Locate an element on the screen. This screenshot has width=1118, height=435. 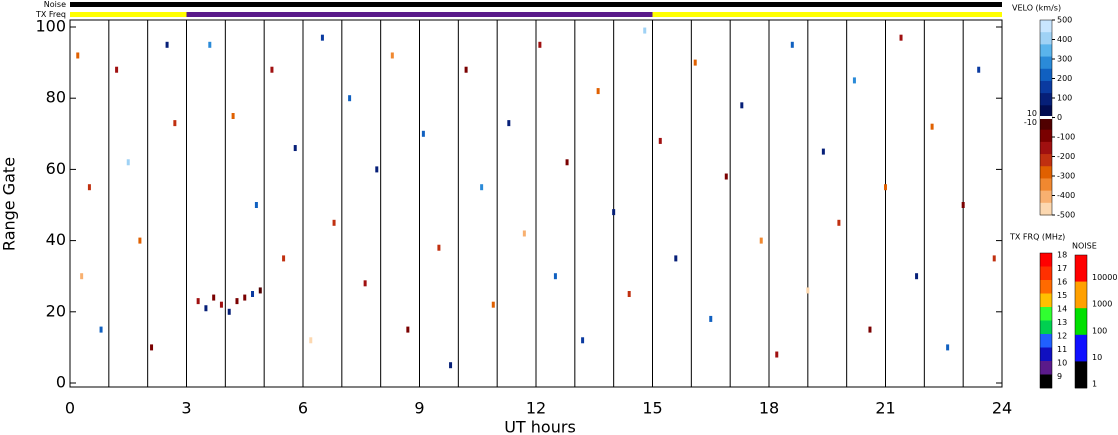
noise-tick-label: 1 is located at coordinates (1094, 384).